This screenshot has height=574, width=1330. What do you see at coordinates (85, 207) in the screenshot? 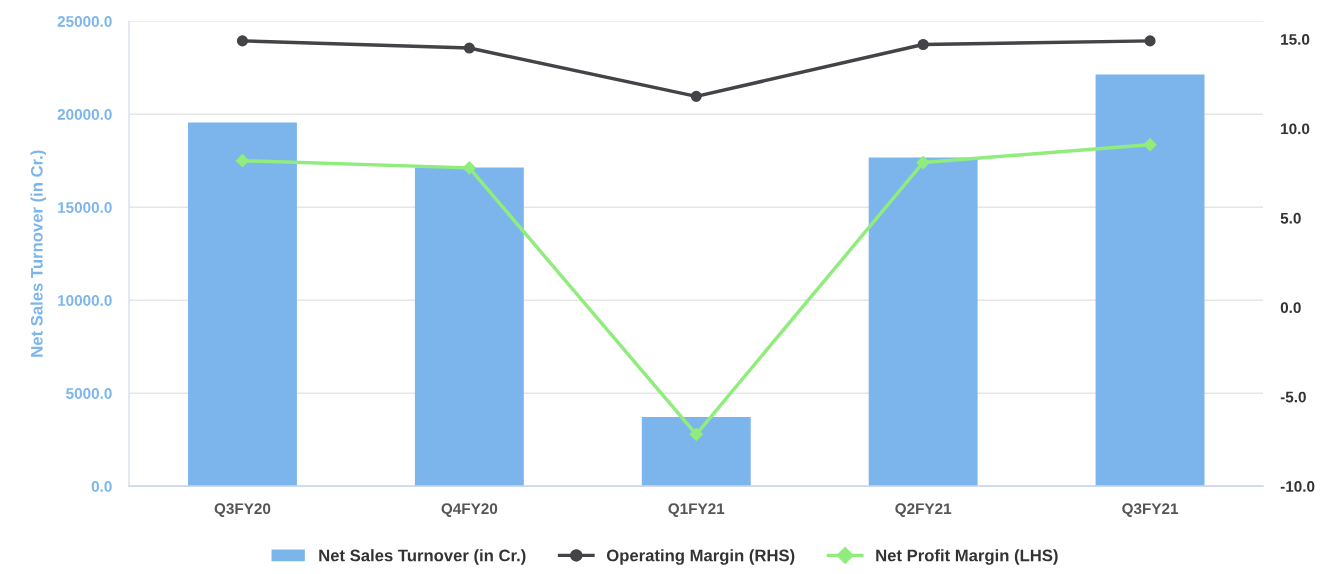
I see `y-tick-label: 15000.0` at bounding box center [85, 207].